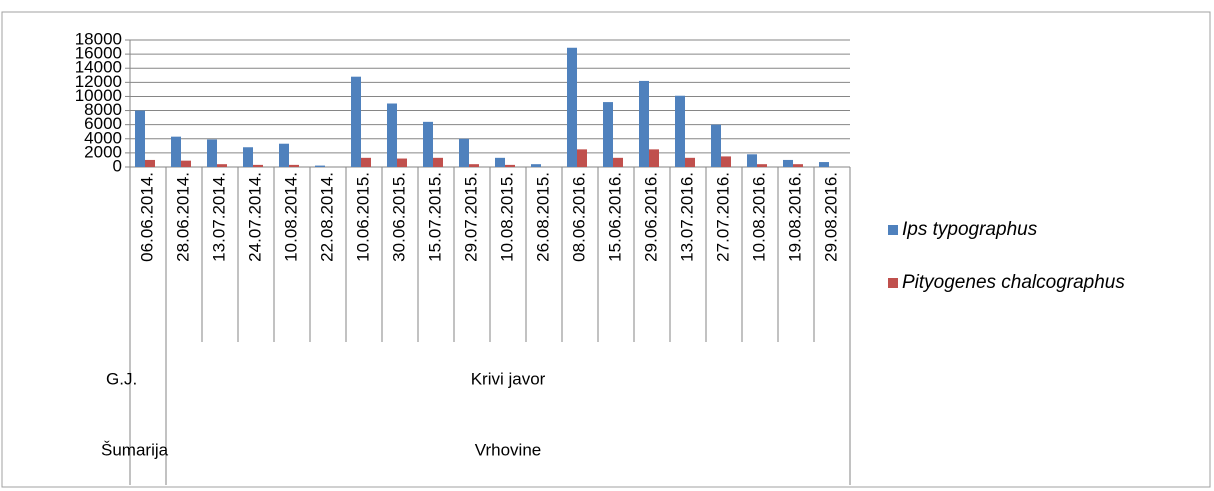  I want to click on x-tick-label: 30.06.2015., so click(398, 217).